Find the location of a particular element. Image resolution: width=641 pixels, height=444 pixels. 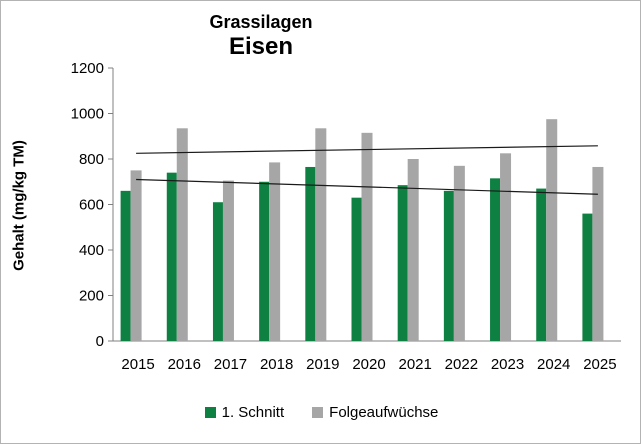

x-tick-label-2025: 2025 is located at coordinates (599, 364).